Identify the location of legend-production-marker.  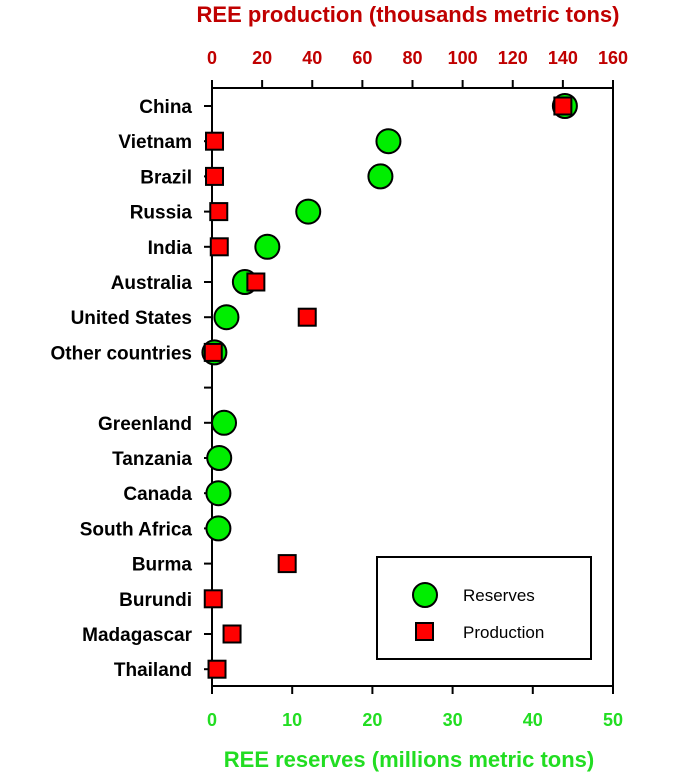
(424, 631).